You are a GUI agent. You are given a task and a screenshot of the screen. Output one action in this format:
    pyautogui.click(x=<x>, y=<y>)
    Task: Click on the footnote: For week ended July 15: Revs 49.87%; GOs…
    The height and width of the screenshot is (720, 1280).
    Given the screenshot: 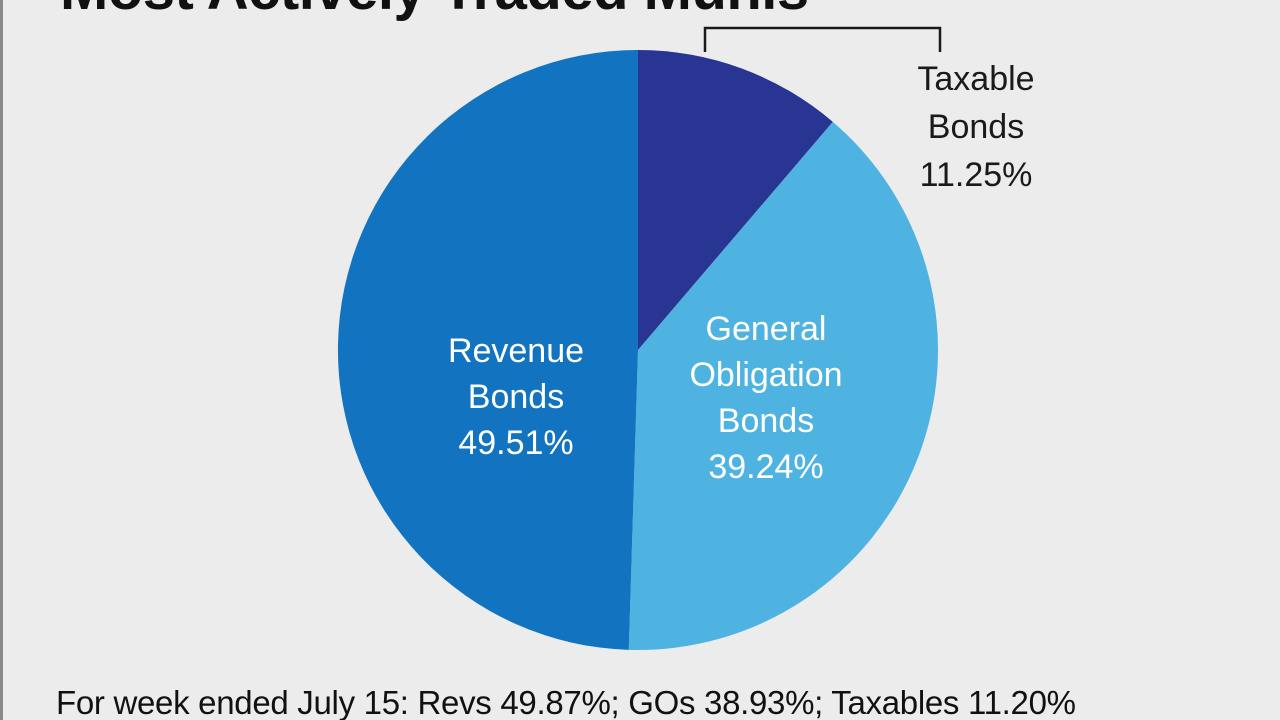 What is the action you would take?
    pyautogui.click(x=566, y=702)
    